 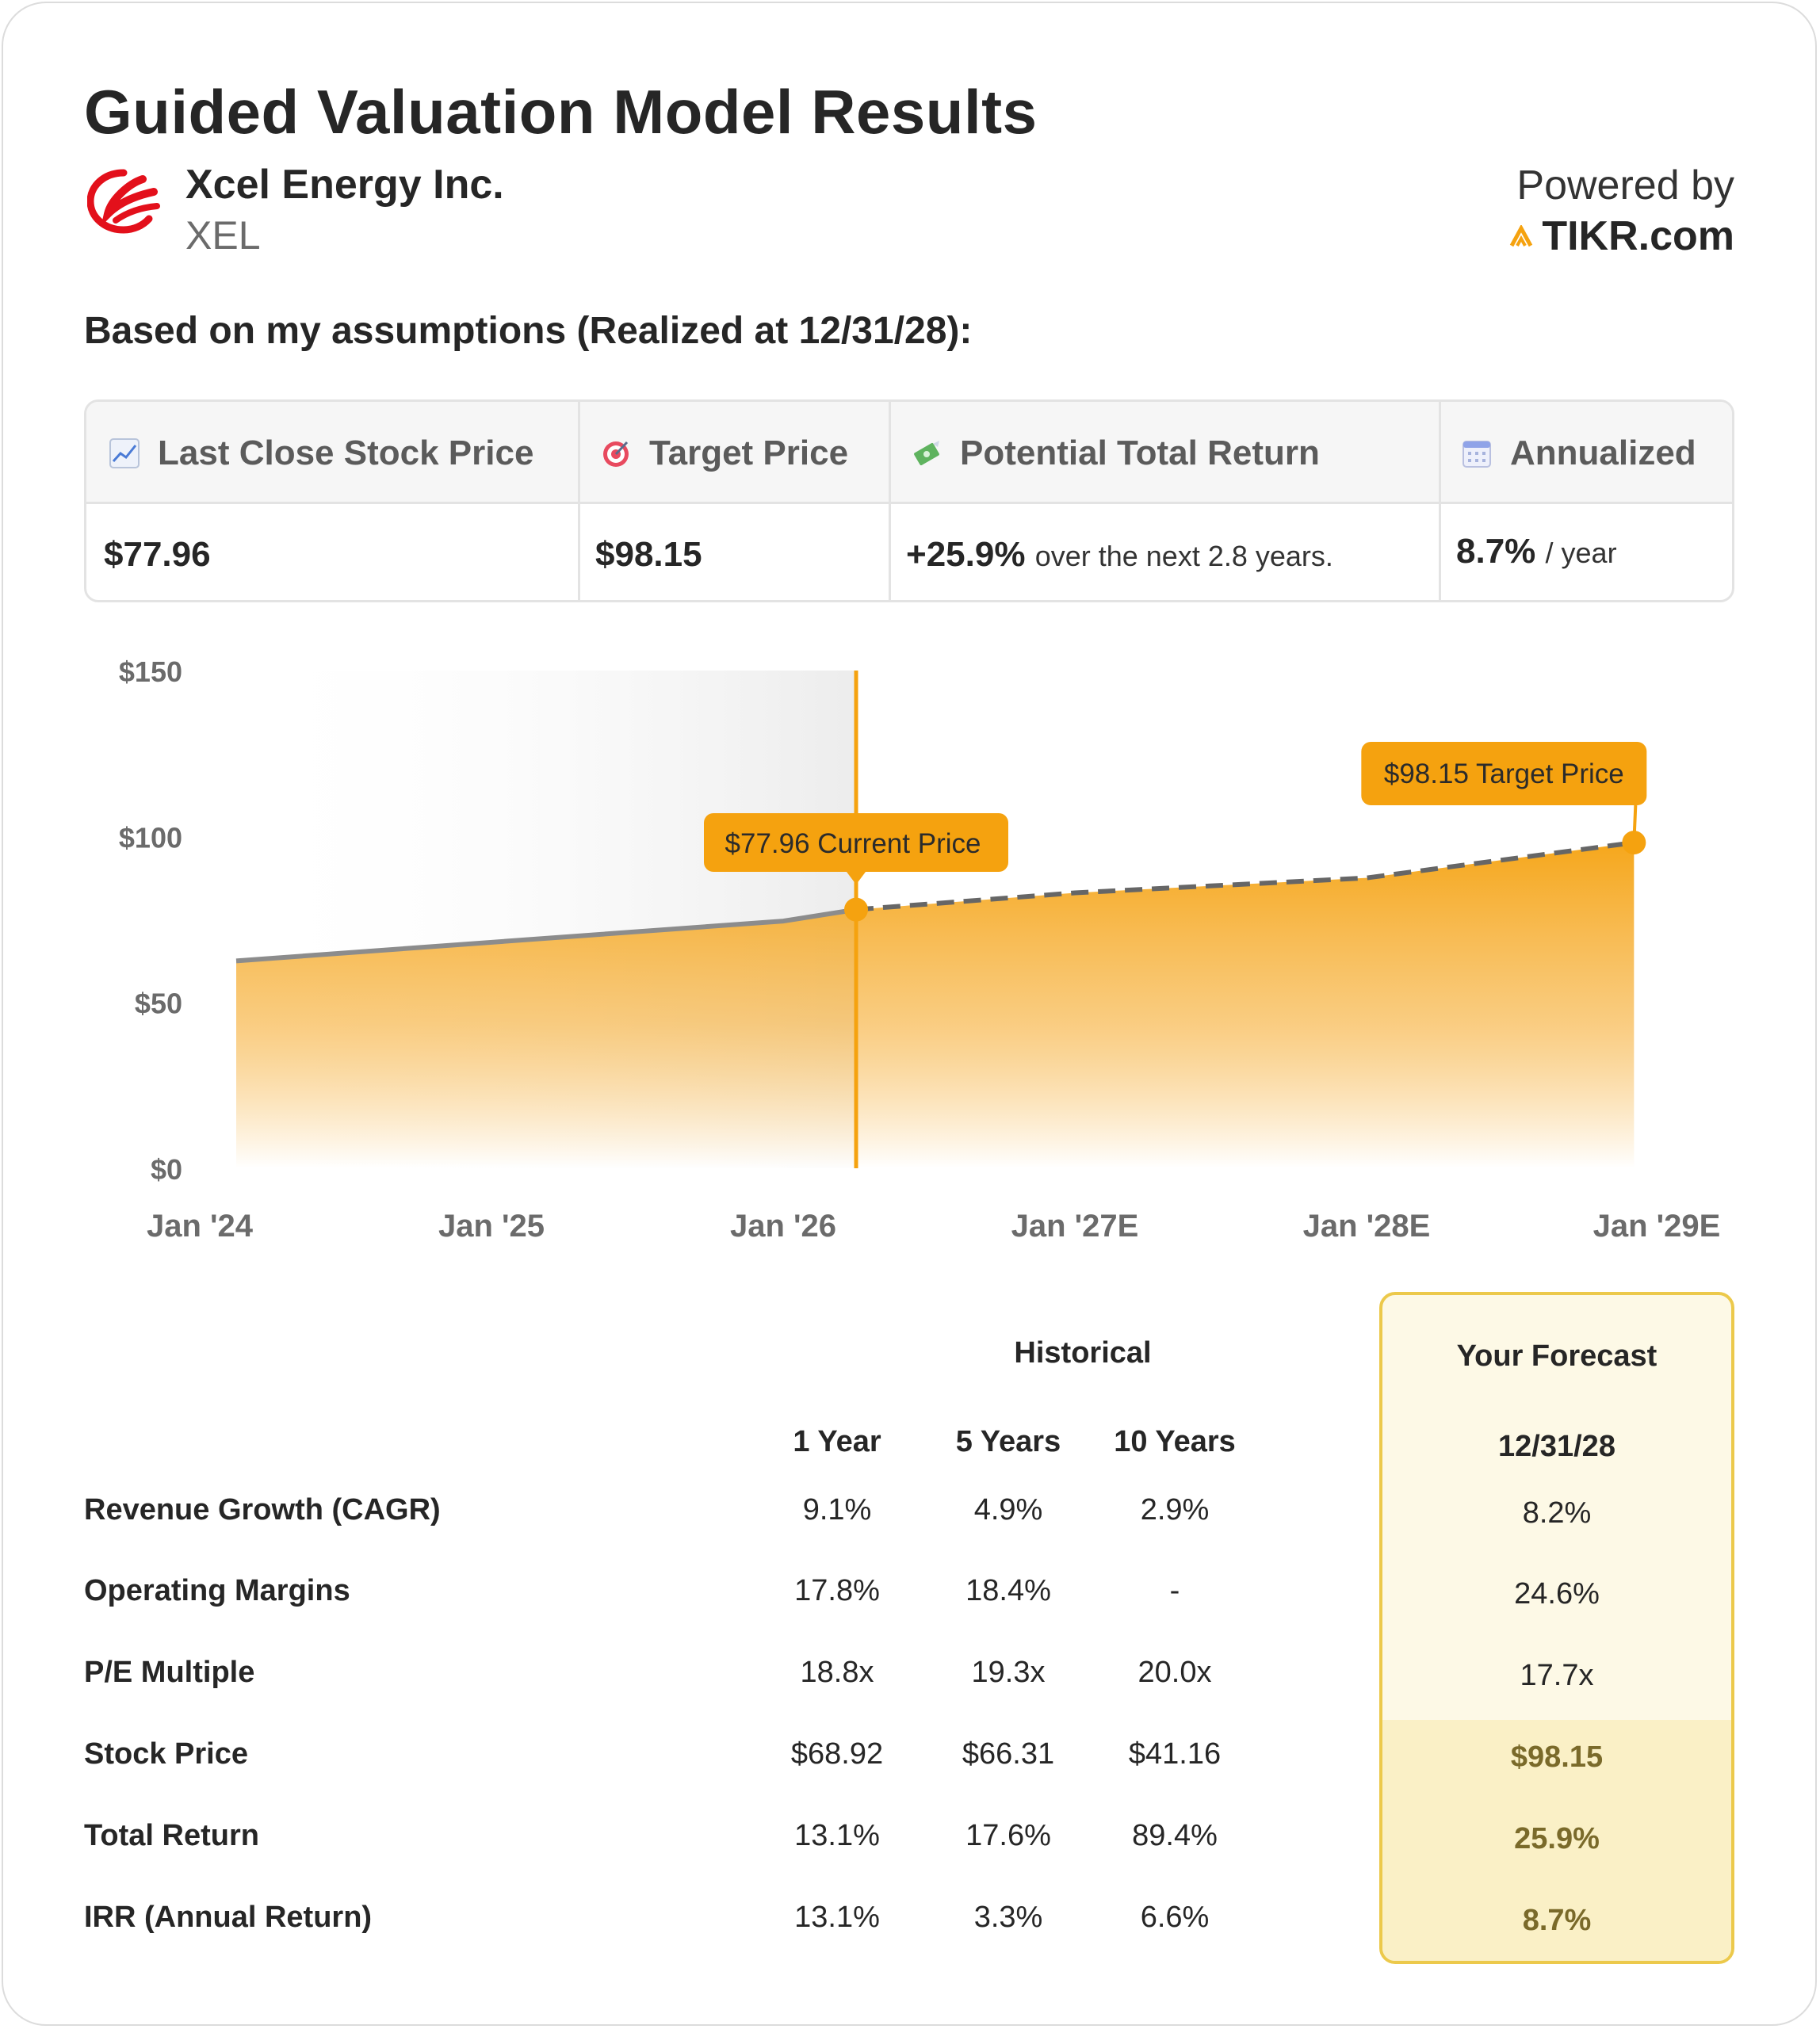 I want to click on table-cell: 2.9%, so click(x=1175, y=1510).